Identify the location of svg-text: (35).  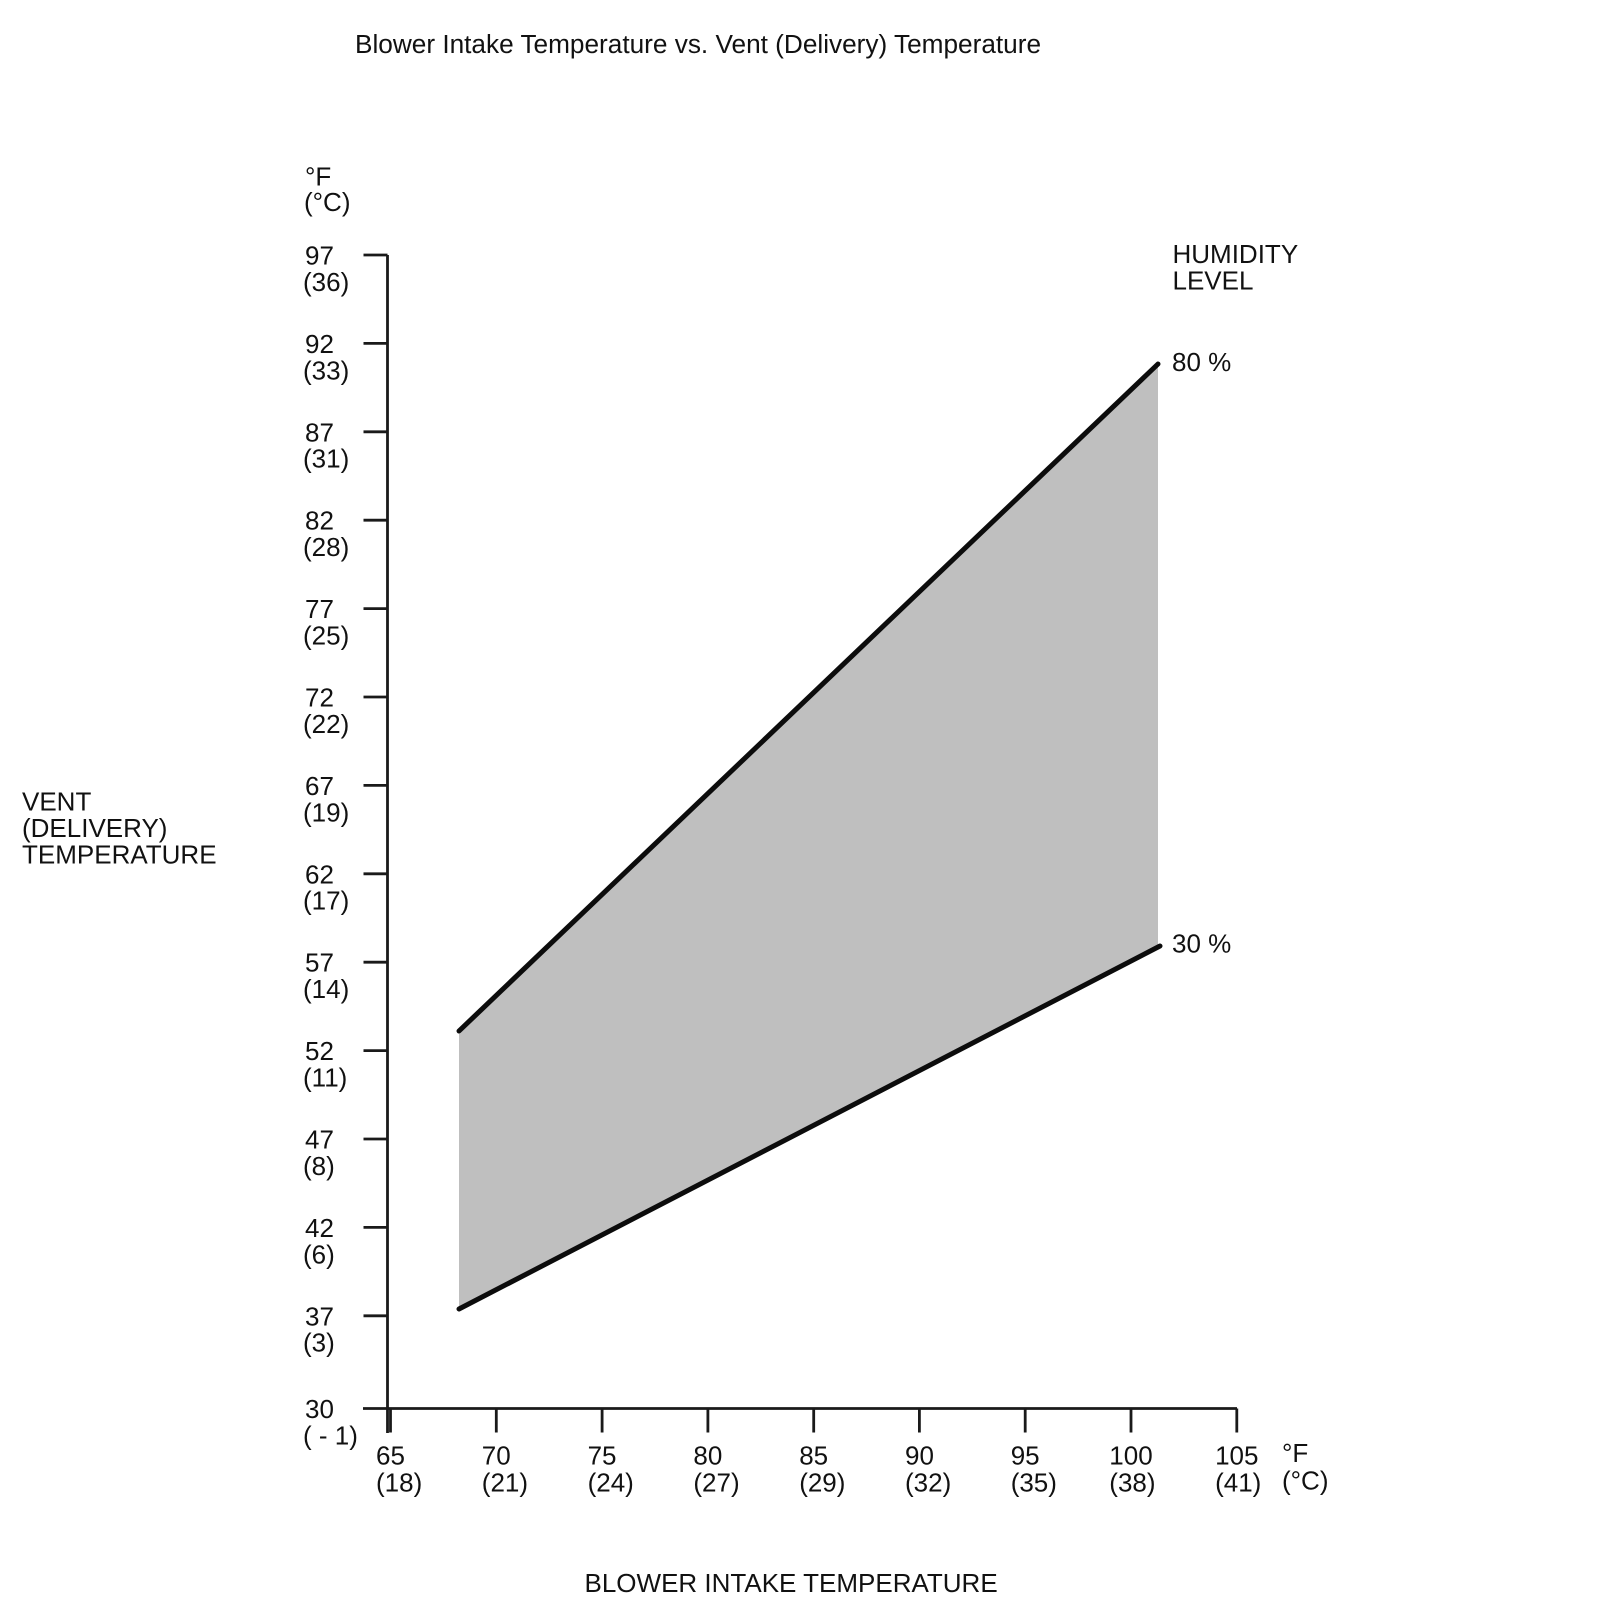
(1034, 1483).